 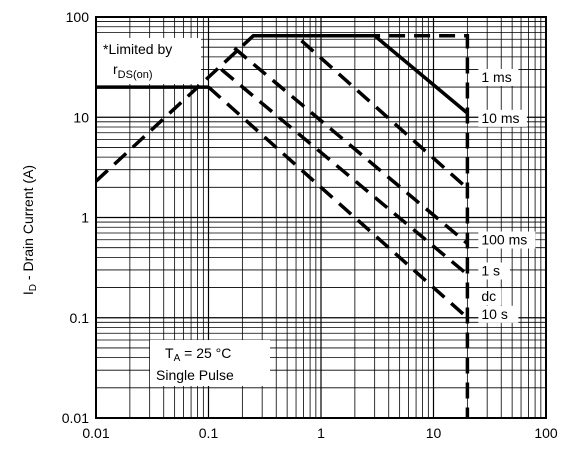 I want to click on y-tick-label: 10, so click(x=81, y=117).